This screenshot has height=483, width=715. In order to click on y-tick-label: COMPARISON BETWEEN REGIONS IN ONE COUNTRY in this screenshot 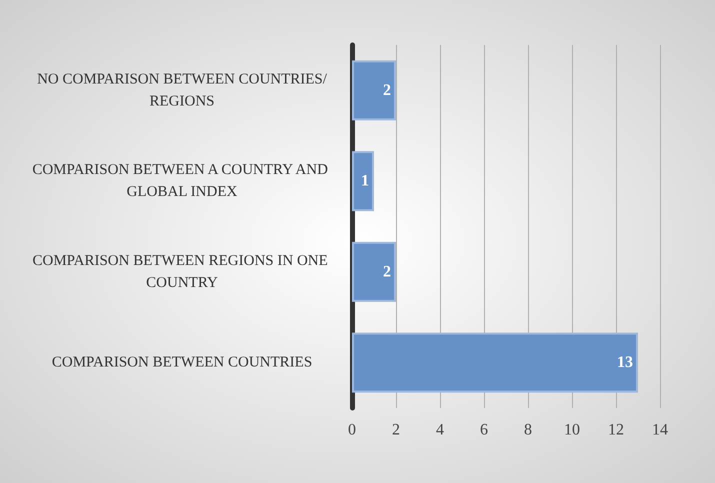, I will do `click(182, 271)`.